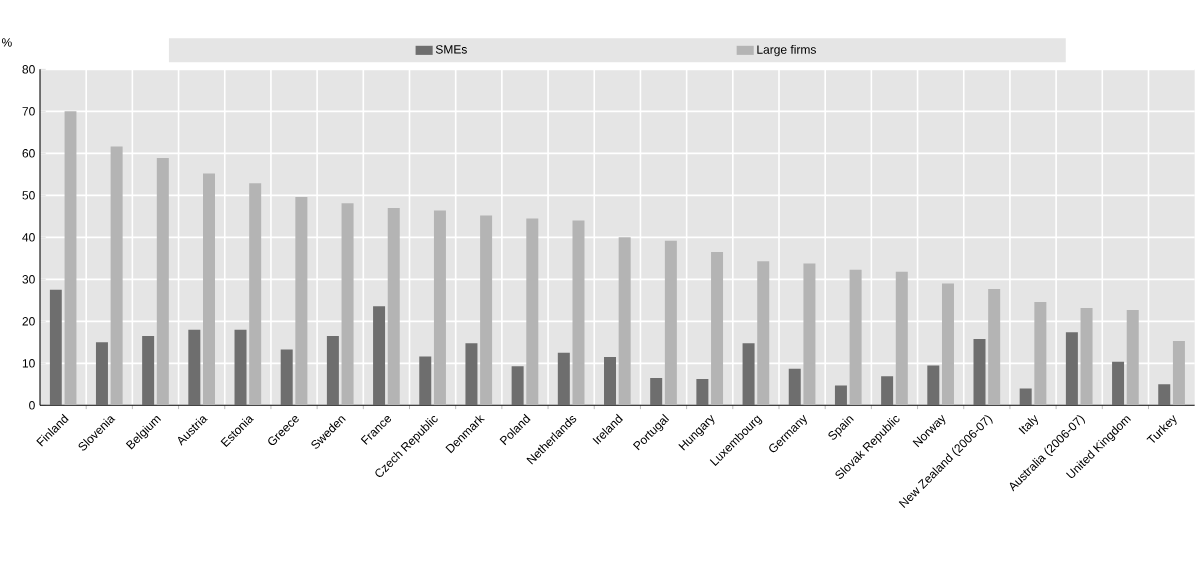  Describe the element at coordinates (786, 50) in the screenshot. I see `legend-label: Large firms` at that location.